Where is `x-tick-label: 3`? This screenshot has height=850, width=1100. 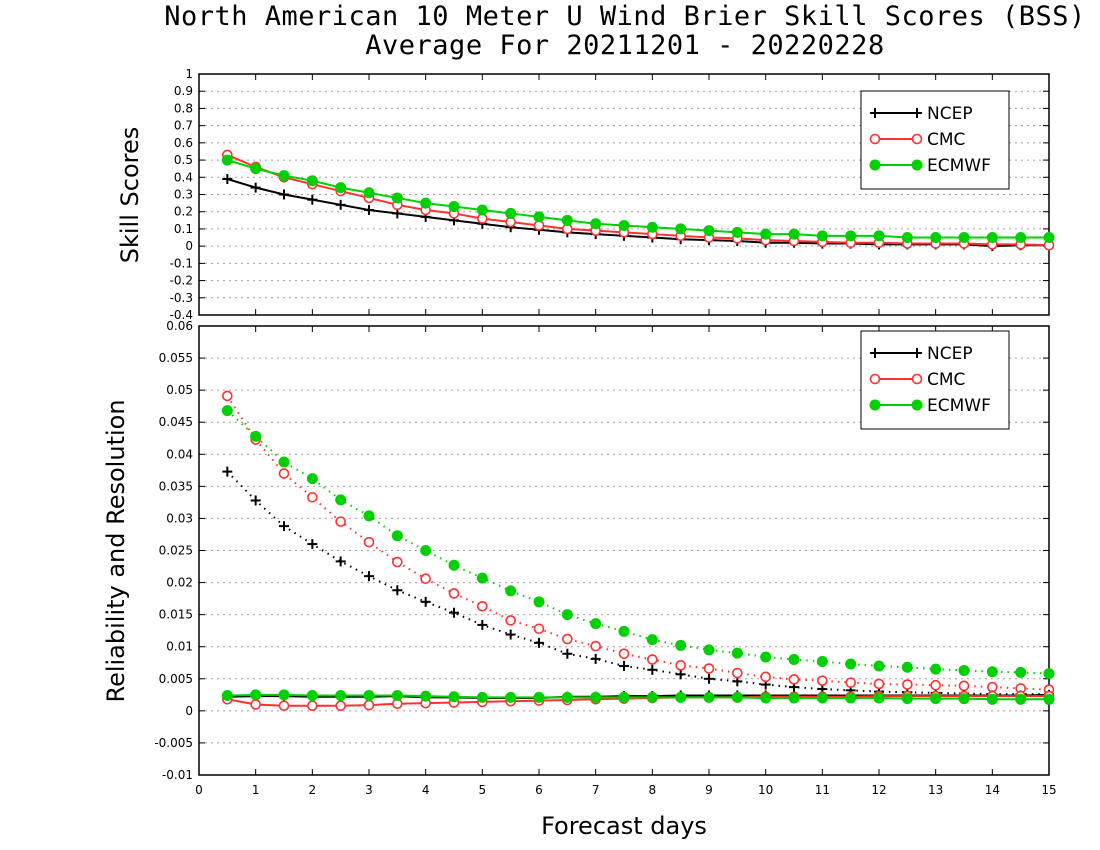 x-tick-label: 3 is located at coordinates (369, 790).